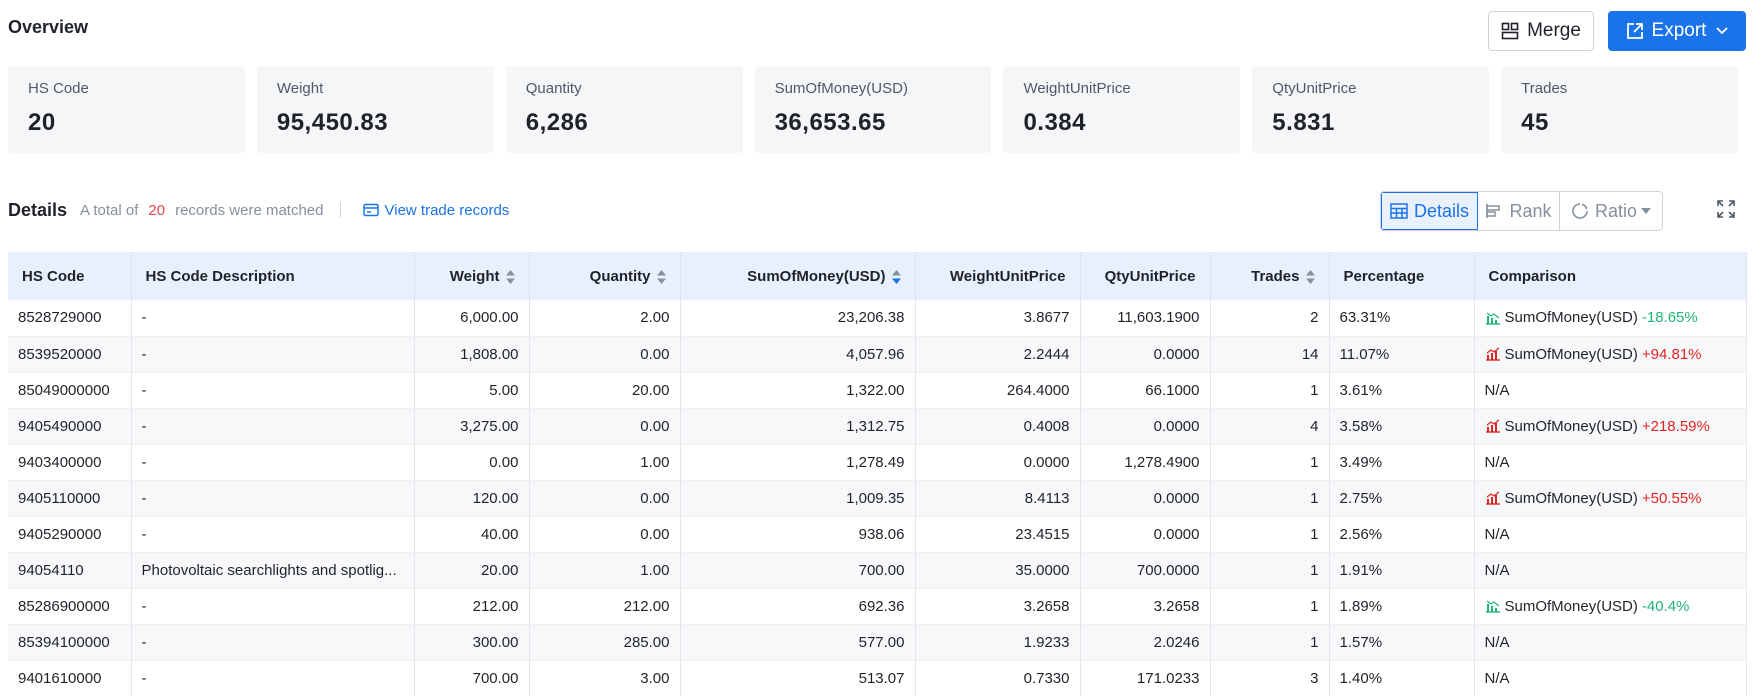 The width and height of the screenshot is (1764, 696). I want to click on comparison-value: +94.81%, so click(1671, 354).